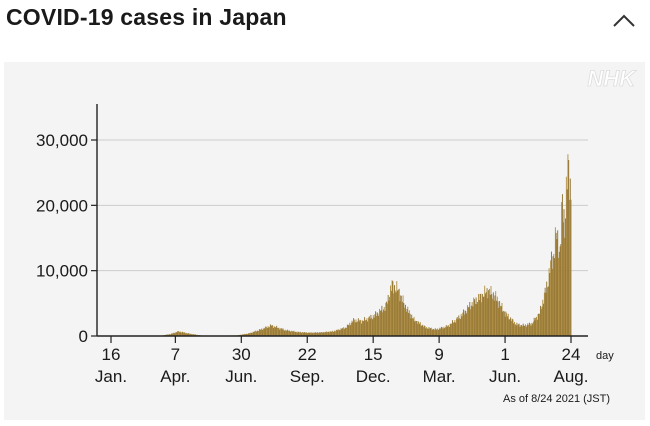 The width and height of the screenshot is (650, 426). Describe the element at coordinates (62, 140) in the screenshot. I see `y-tick-label: 30,000` at that location.